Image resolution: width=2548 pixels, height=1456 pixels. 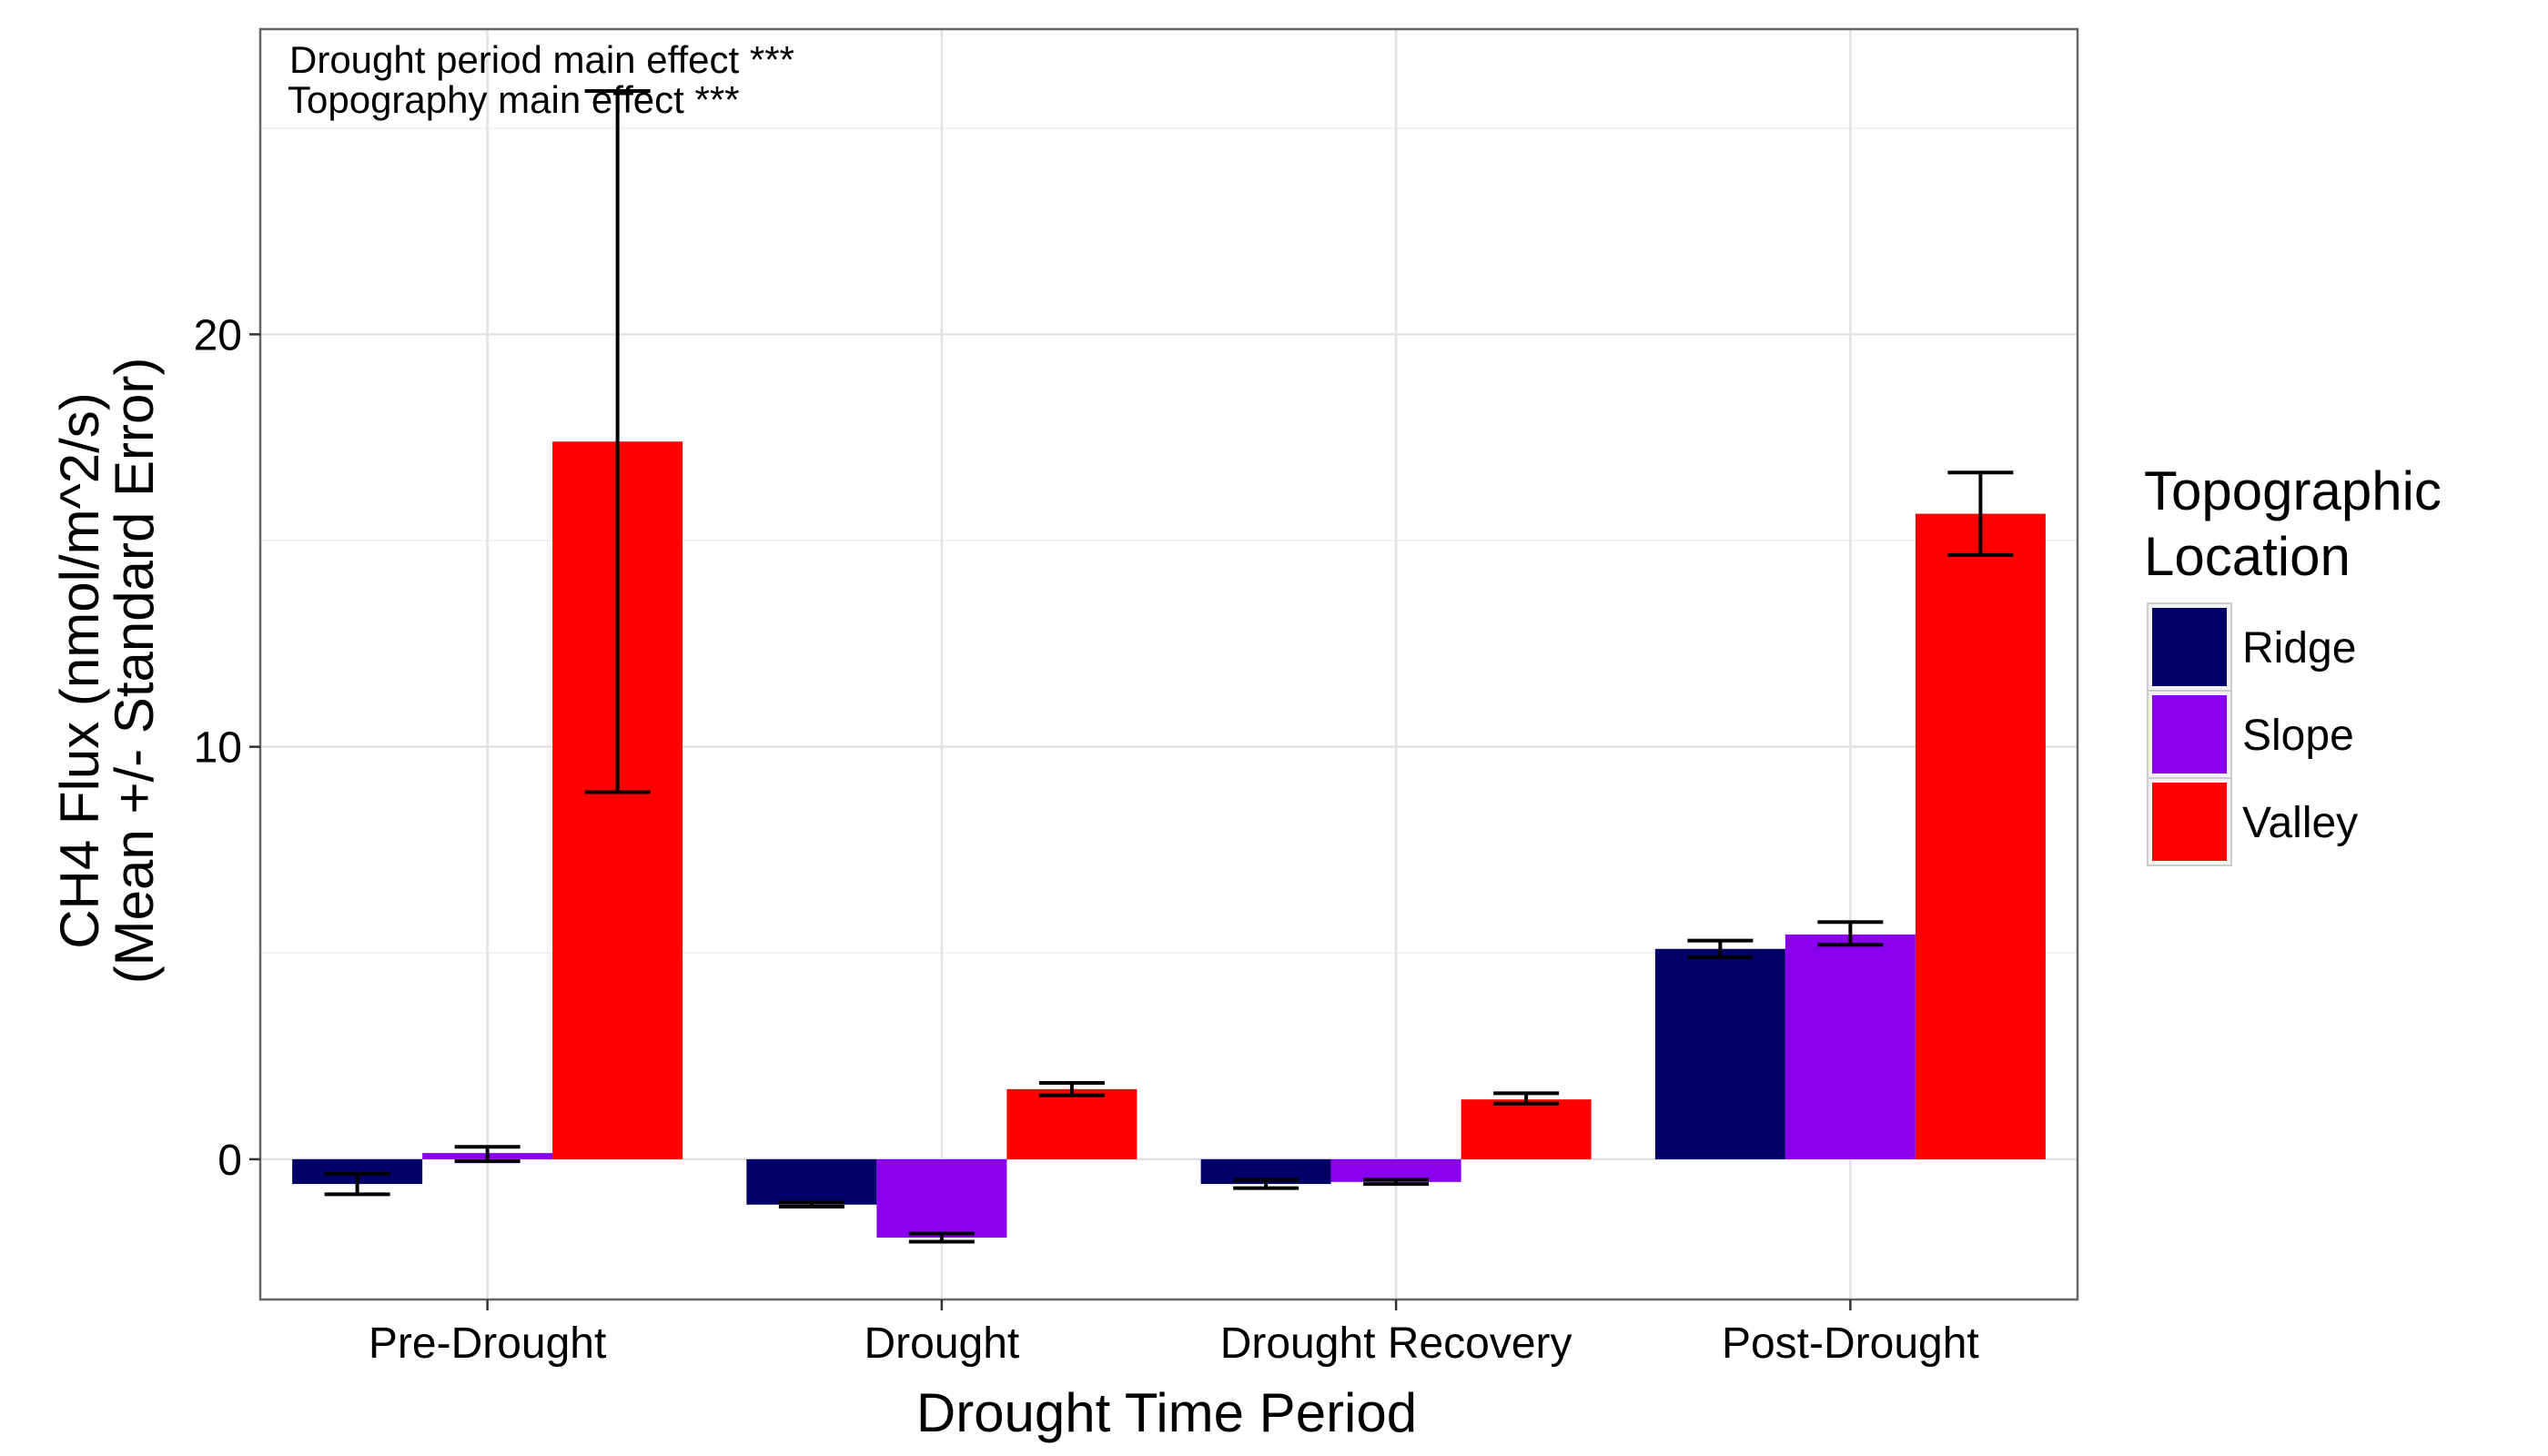 I want to click on x-tick-label: Drought Recovery, so click(x=1396, y=1344).